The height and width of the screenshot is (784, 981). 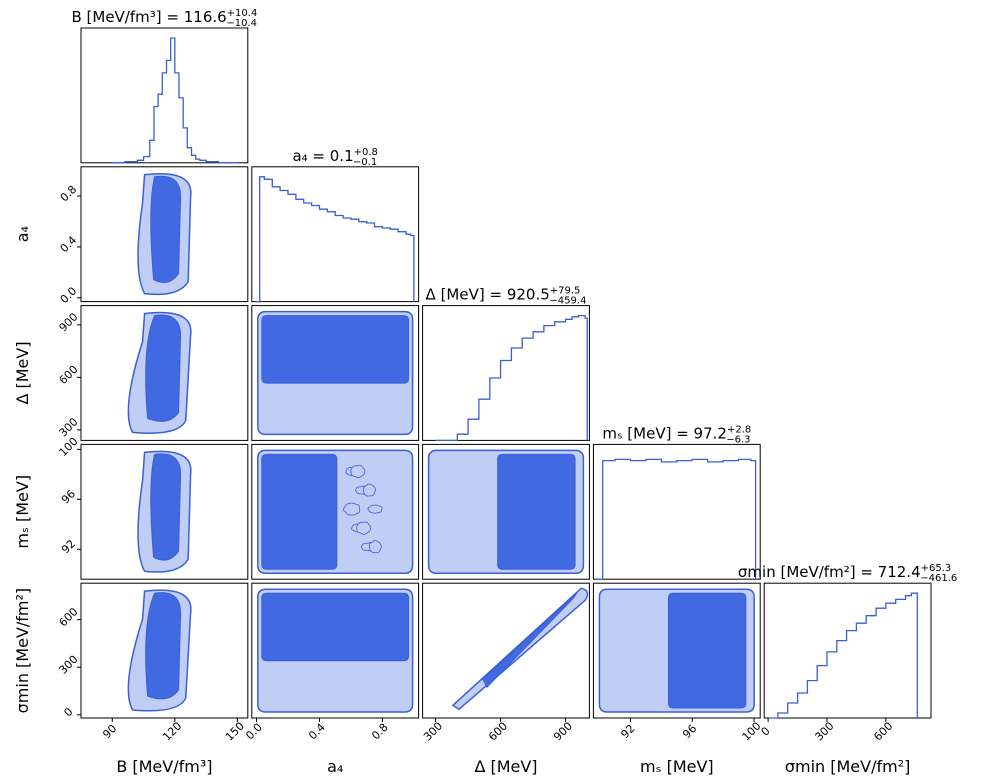 I want to click on histogram-panel-a4: a₄ = 0.1+0.8 −0.1, so click(x=335, y=225).